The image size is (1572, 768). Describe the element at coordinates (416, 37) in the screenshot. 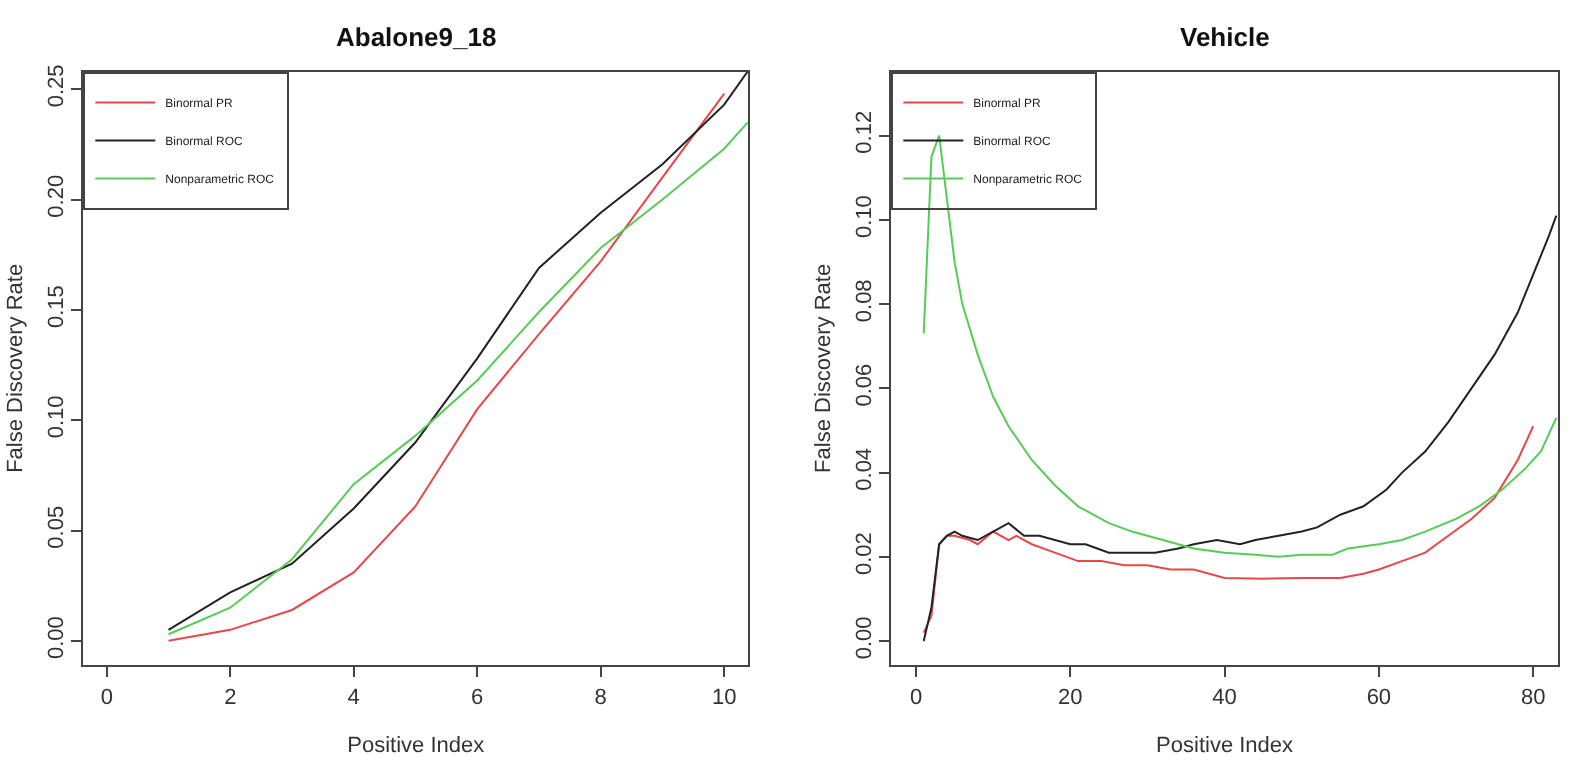

I see `chart-title: Abalone9_18` at that location.